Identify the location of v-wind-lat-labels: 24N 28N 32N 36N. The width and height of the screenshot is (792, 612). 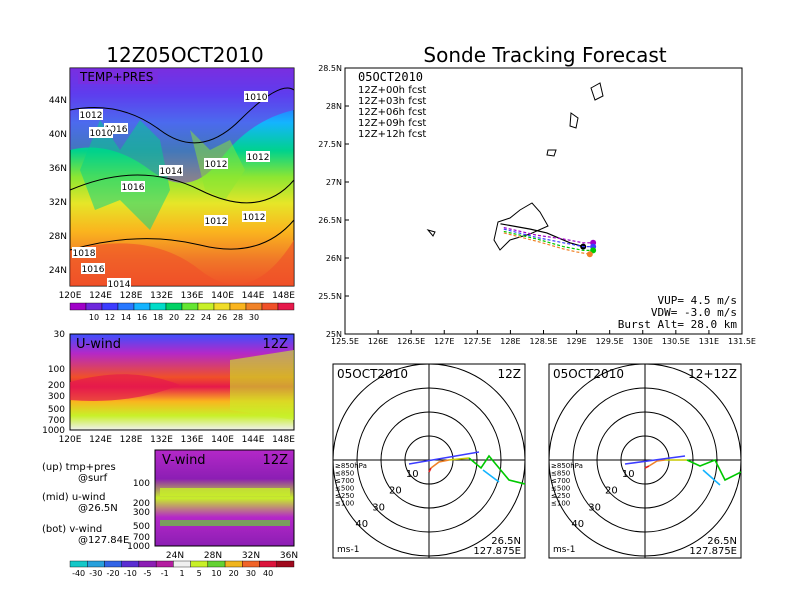
(232, 556).